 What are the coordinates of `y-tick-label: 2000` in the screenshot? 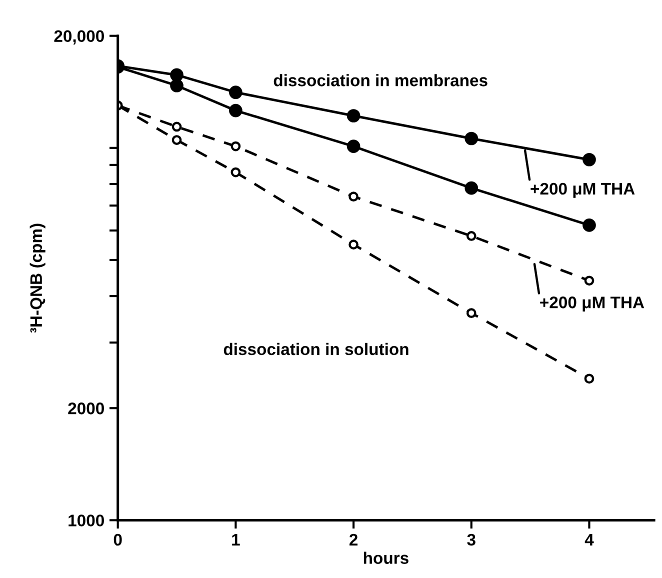 It's located at (86, 408).